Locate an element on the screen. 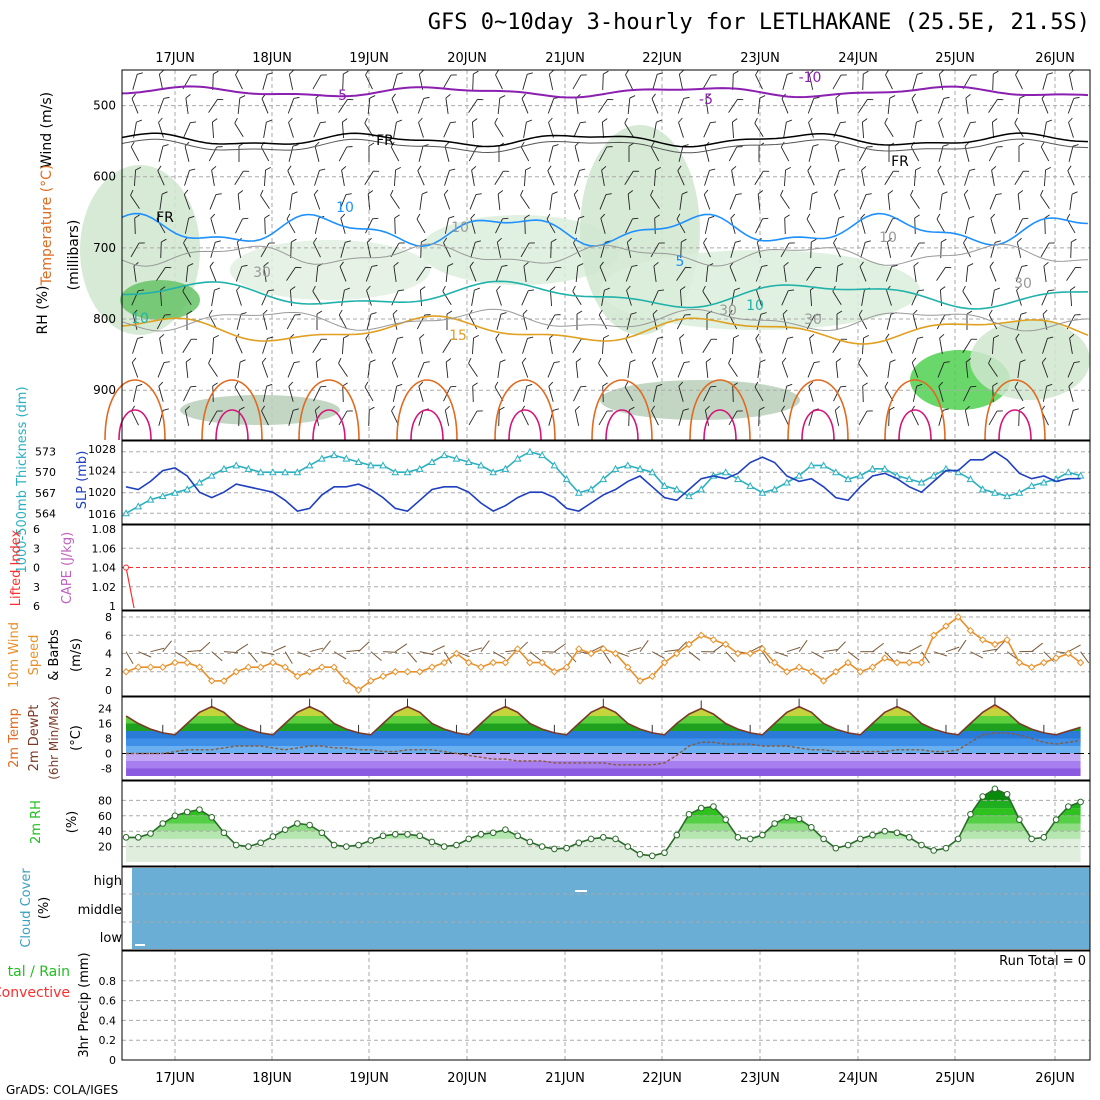 The image size is (1100, 1100). rh-shading is located at coordinates (160, 300).